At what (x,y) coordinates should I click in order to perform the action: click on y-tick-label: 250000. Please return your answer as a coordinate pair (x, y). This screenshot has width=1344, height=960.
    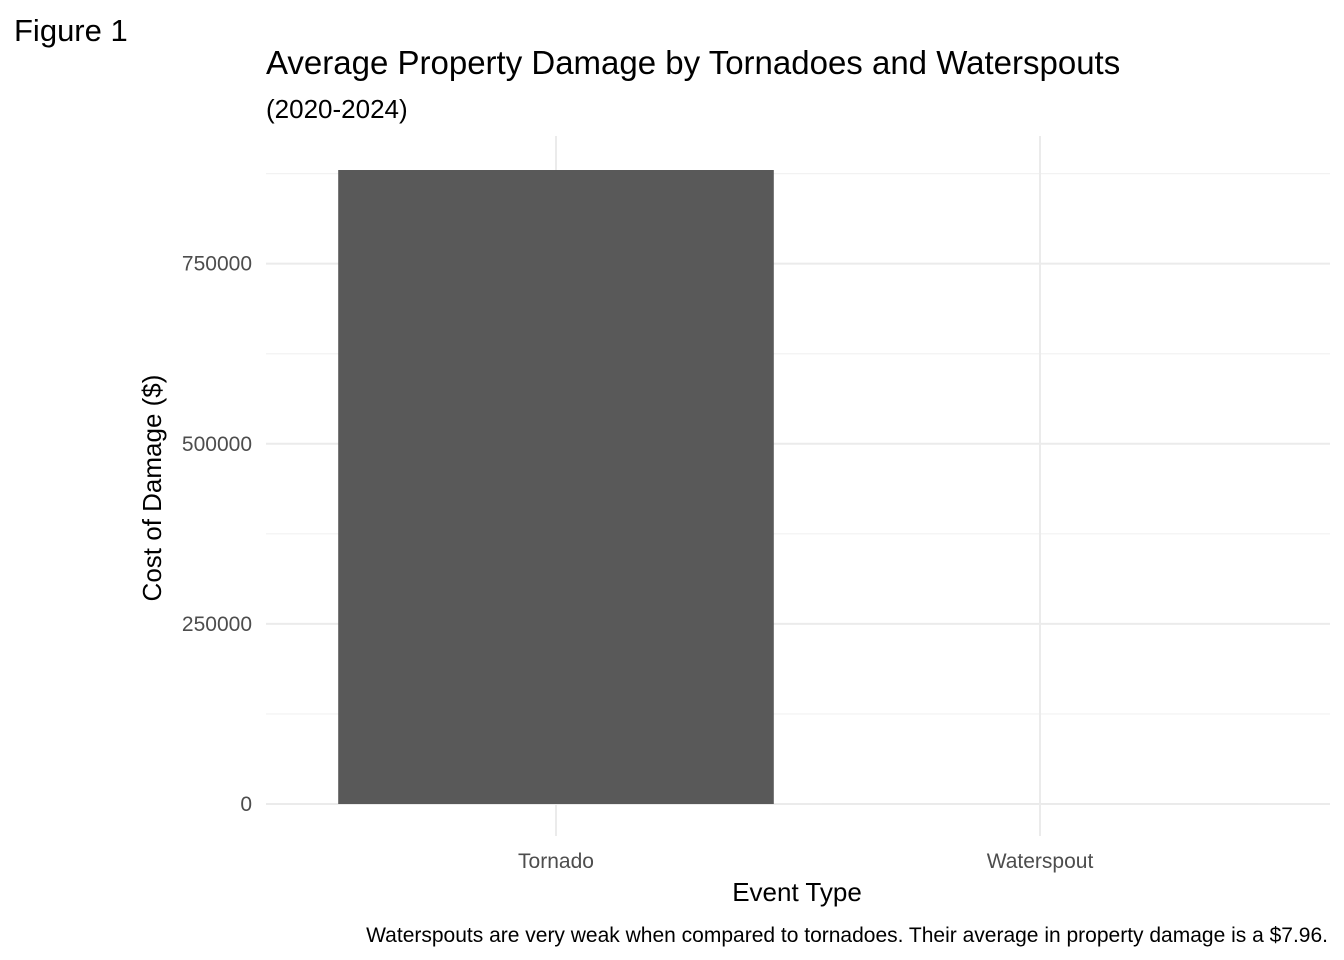
    Looking at the image, I should click on (217, 624).